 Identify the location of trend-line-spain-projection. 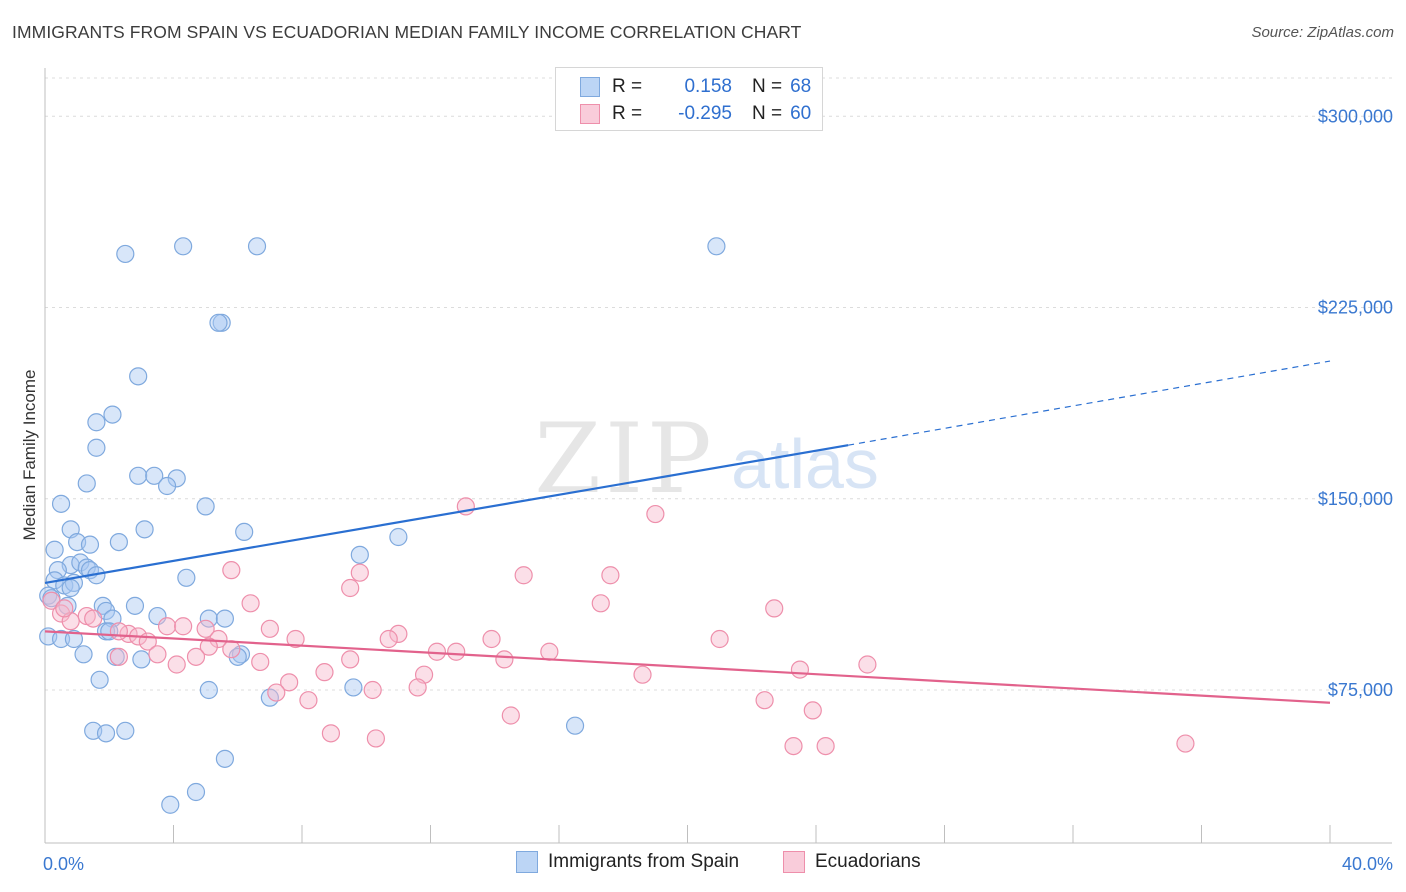
(1089, 403).